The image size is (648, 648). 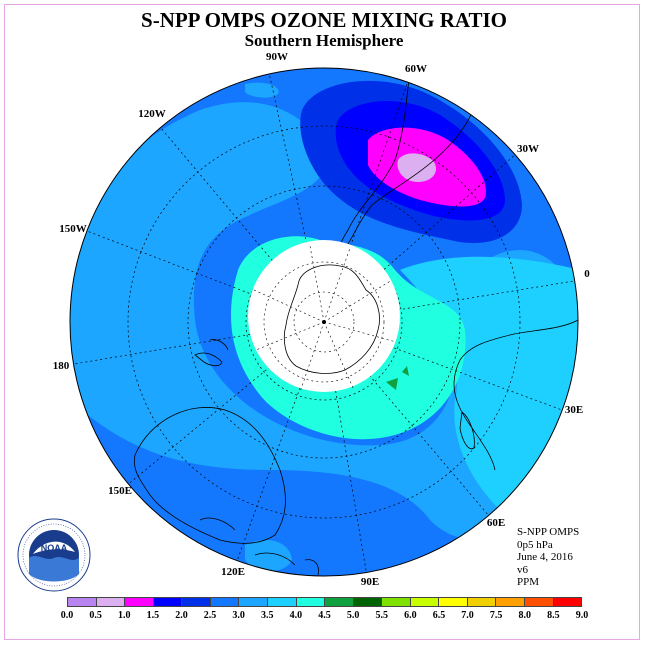 What do you see at coordinates (296, 615) in the screenshot?
I see `colorbar-tick-label: 4.0` at bounding box center [296, 615].